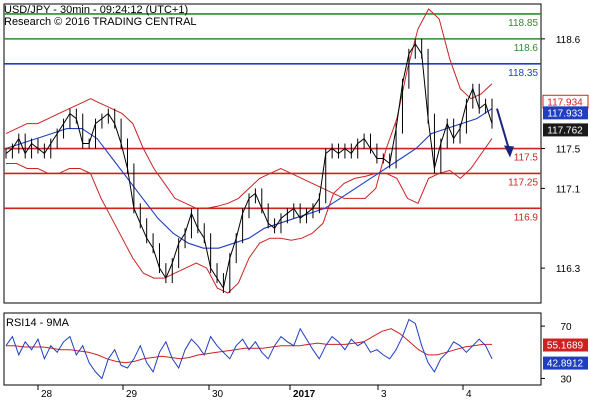 The width and height of the screenshot is (590, 400). Describe the element at coordinates (526, 48) in the screenshot. I see `level-label-1: 118.6` at that location.